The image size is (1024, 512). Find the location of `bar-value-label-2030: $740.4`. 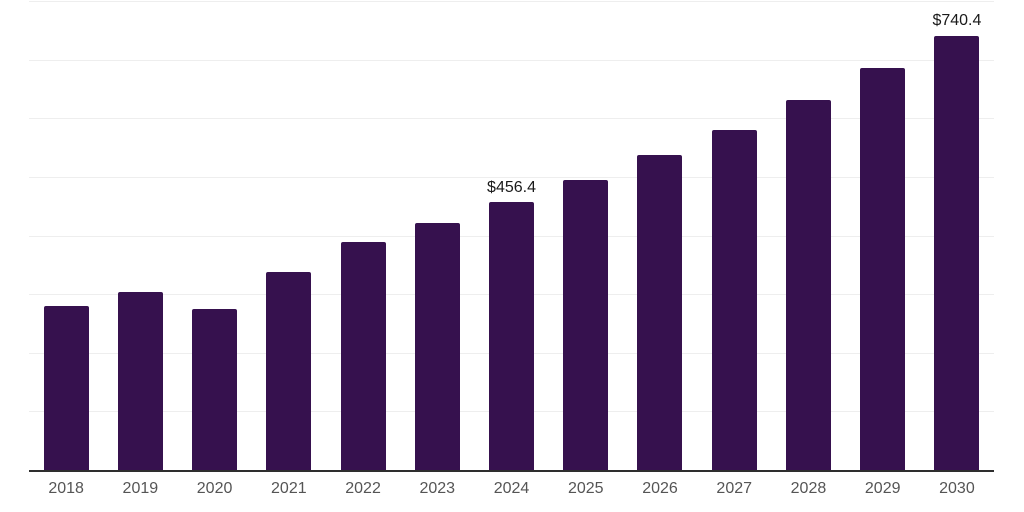

bar-value-label-2030: $740.4 is located at coordinates (957, 21).